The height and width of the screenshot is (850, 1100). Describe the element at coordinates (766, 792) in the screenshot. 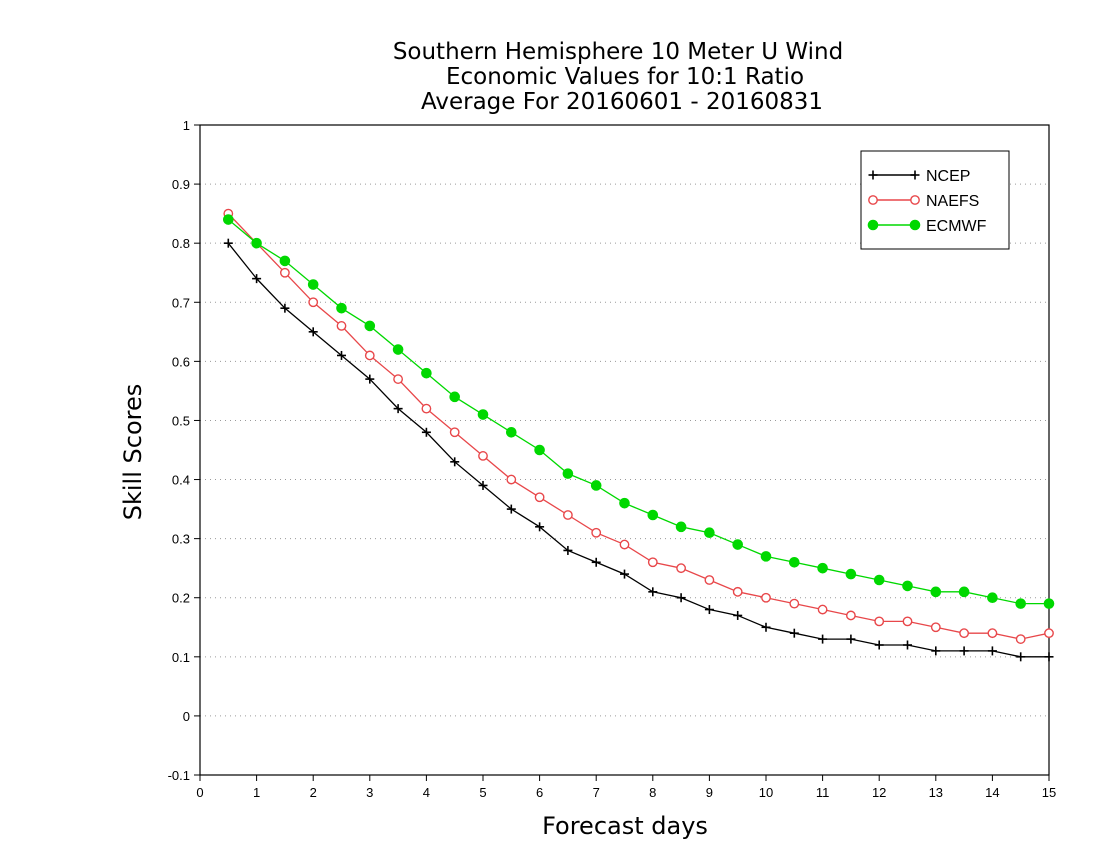

I see `x-tick-label: 10` at that location.